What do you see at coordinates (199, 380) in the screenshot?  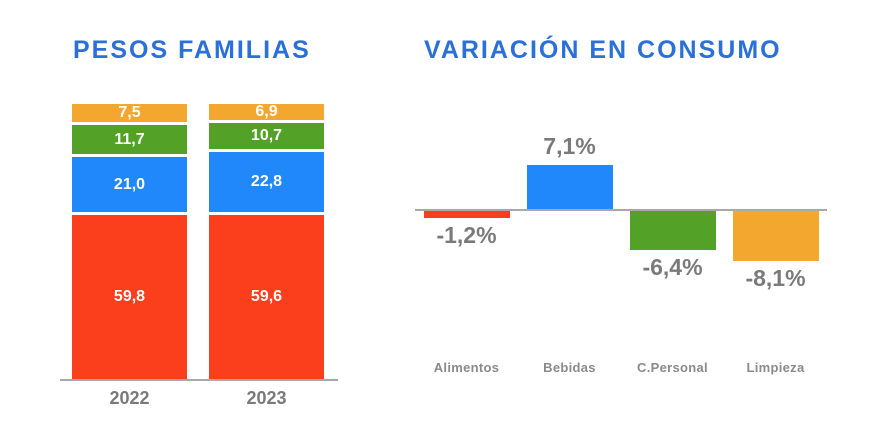 I see `x-axis-line` at bounding box center [199, 380].